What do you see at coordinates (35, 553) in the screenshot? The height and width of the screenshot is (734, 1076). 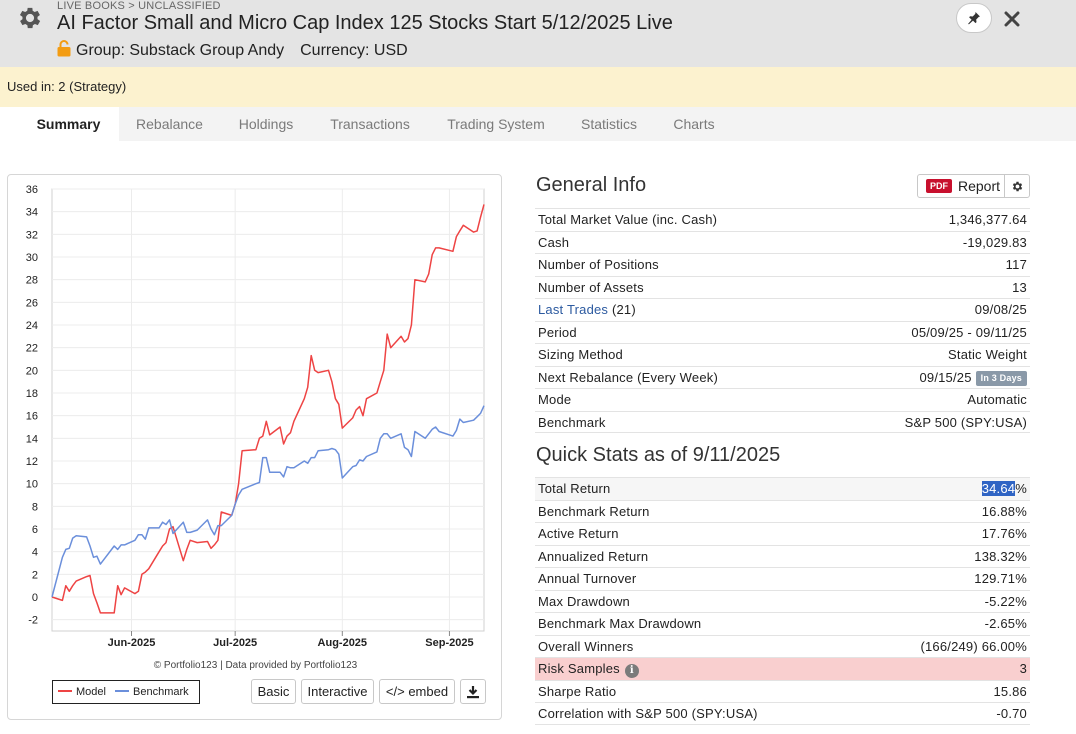 I see `y-tick-label: 4` at bounding box center [35, 553].